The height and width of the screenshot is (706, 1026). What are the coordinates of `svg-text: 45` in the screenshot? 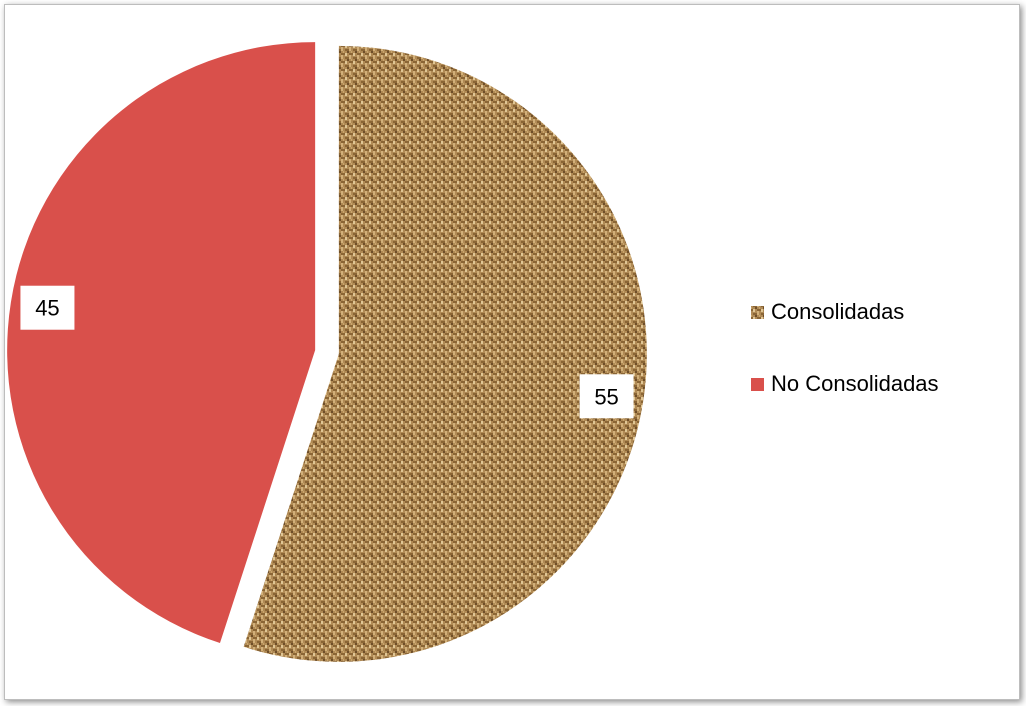 It's located at (47, 308).